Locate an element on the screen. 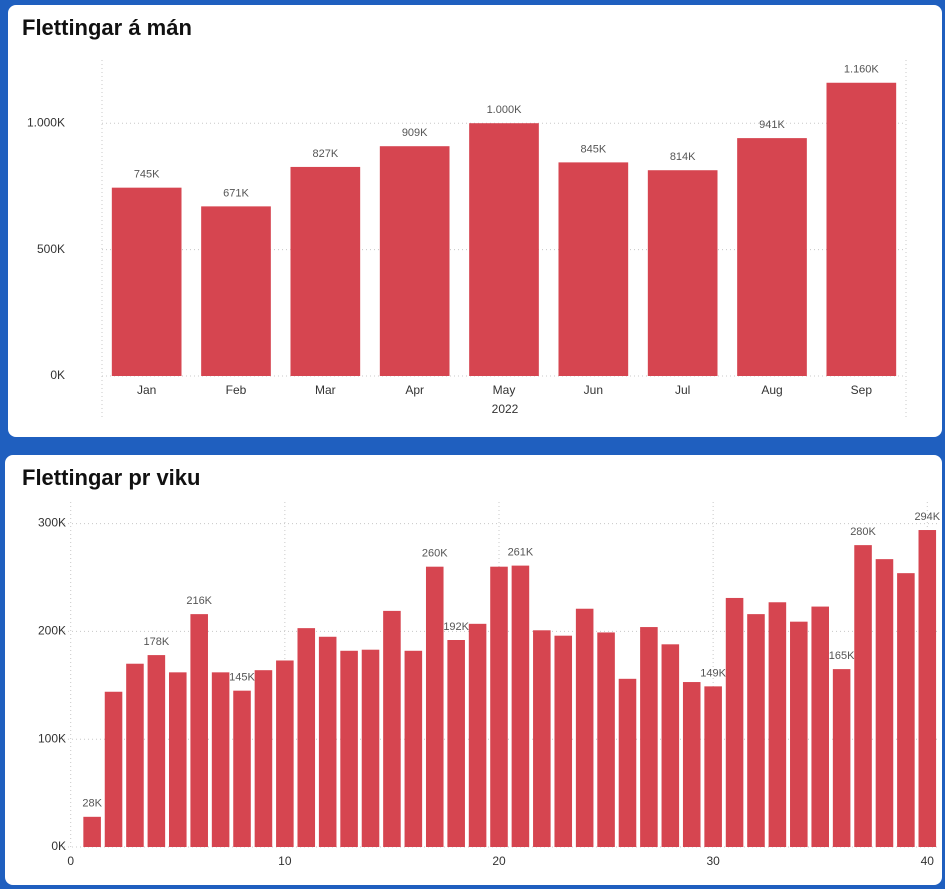 The width and height of the screenshot is (945, 889). value-label: 216K is located at coordinates (199, 601).